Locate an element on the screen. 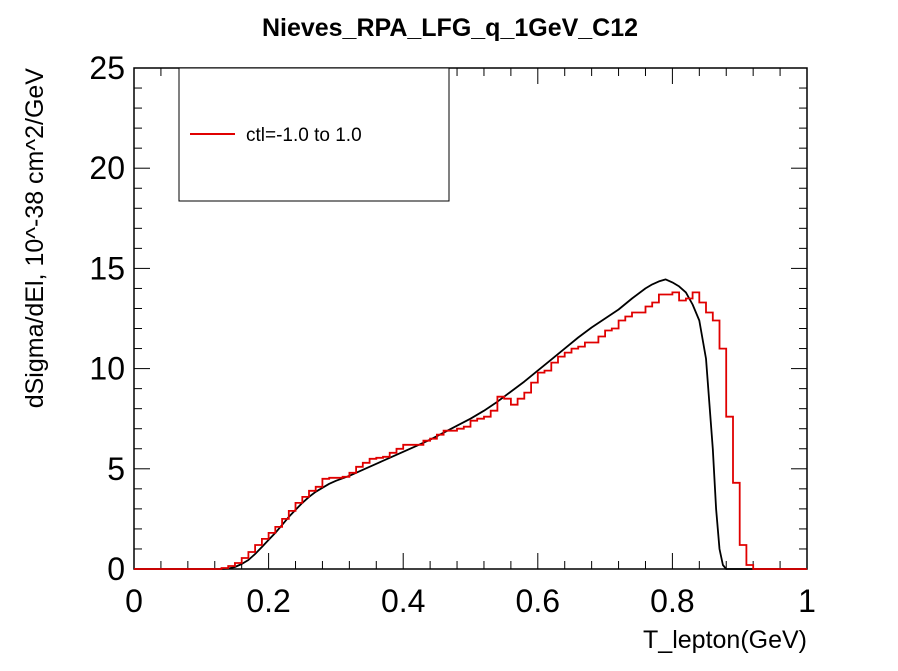 Image resolution: width=898 pixels, height=671 pixels. legend-label-0: ctl=-1.0 to 1.0 is located at coordinates (304, 135).